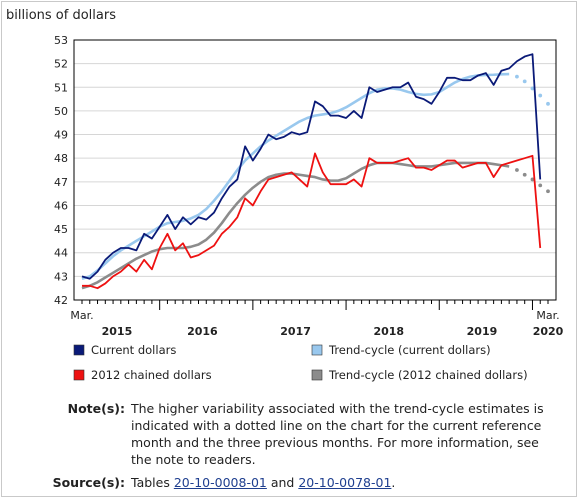 The width and height of the screenshot is (580, 500). I want to click on y-tick-label: 48, so click(61, 158).